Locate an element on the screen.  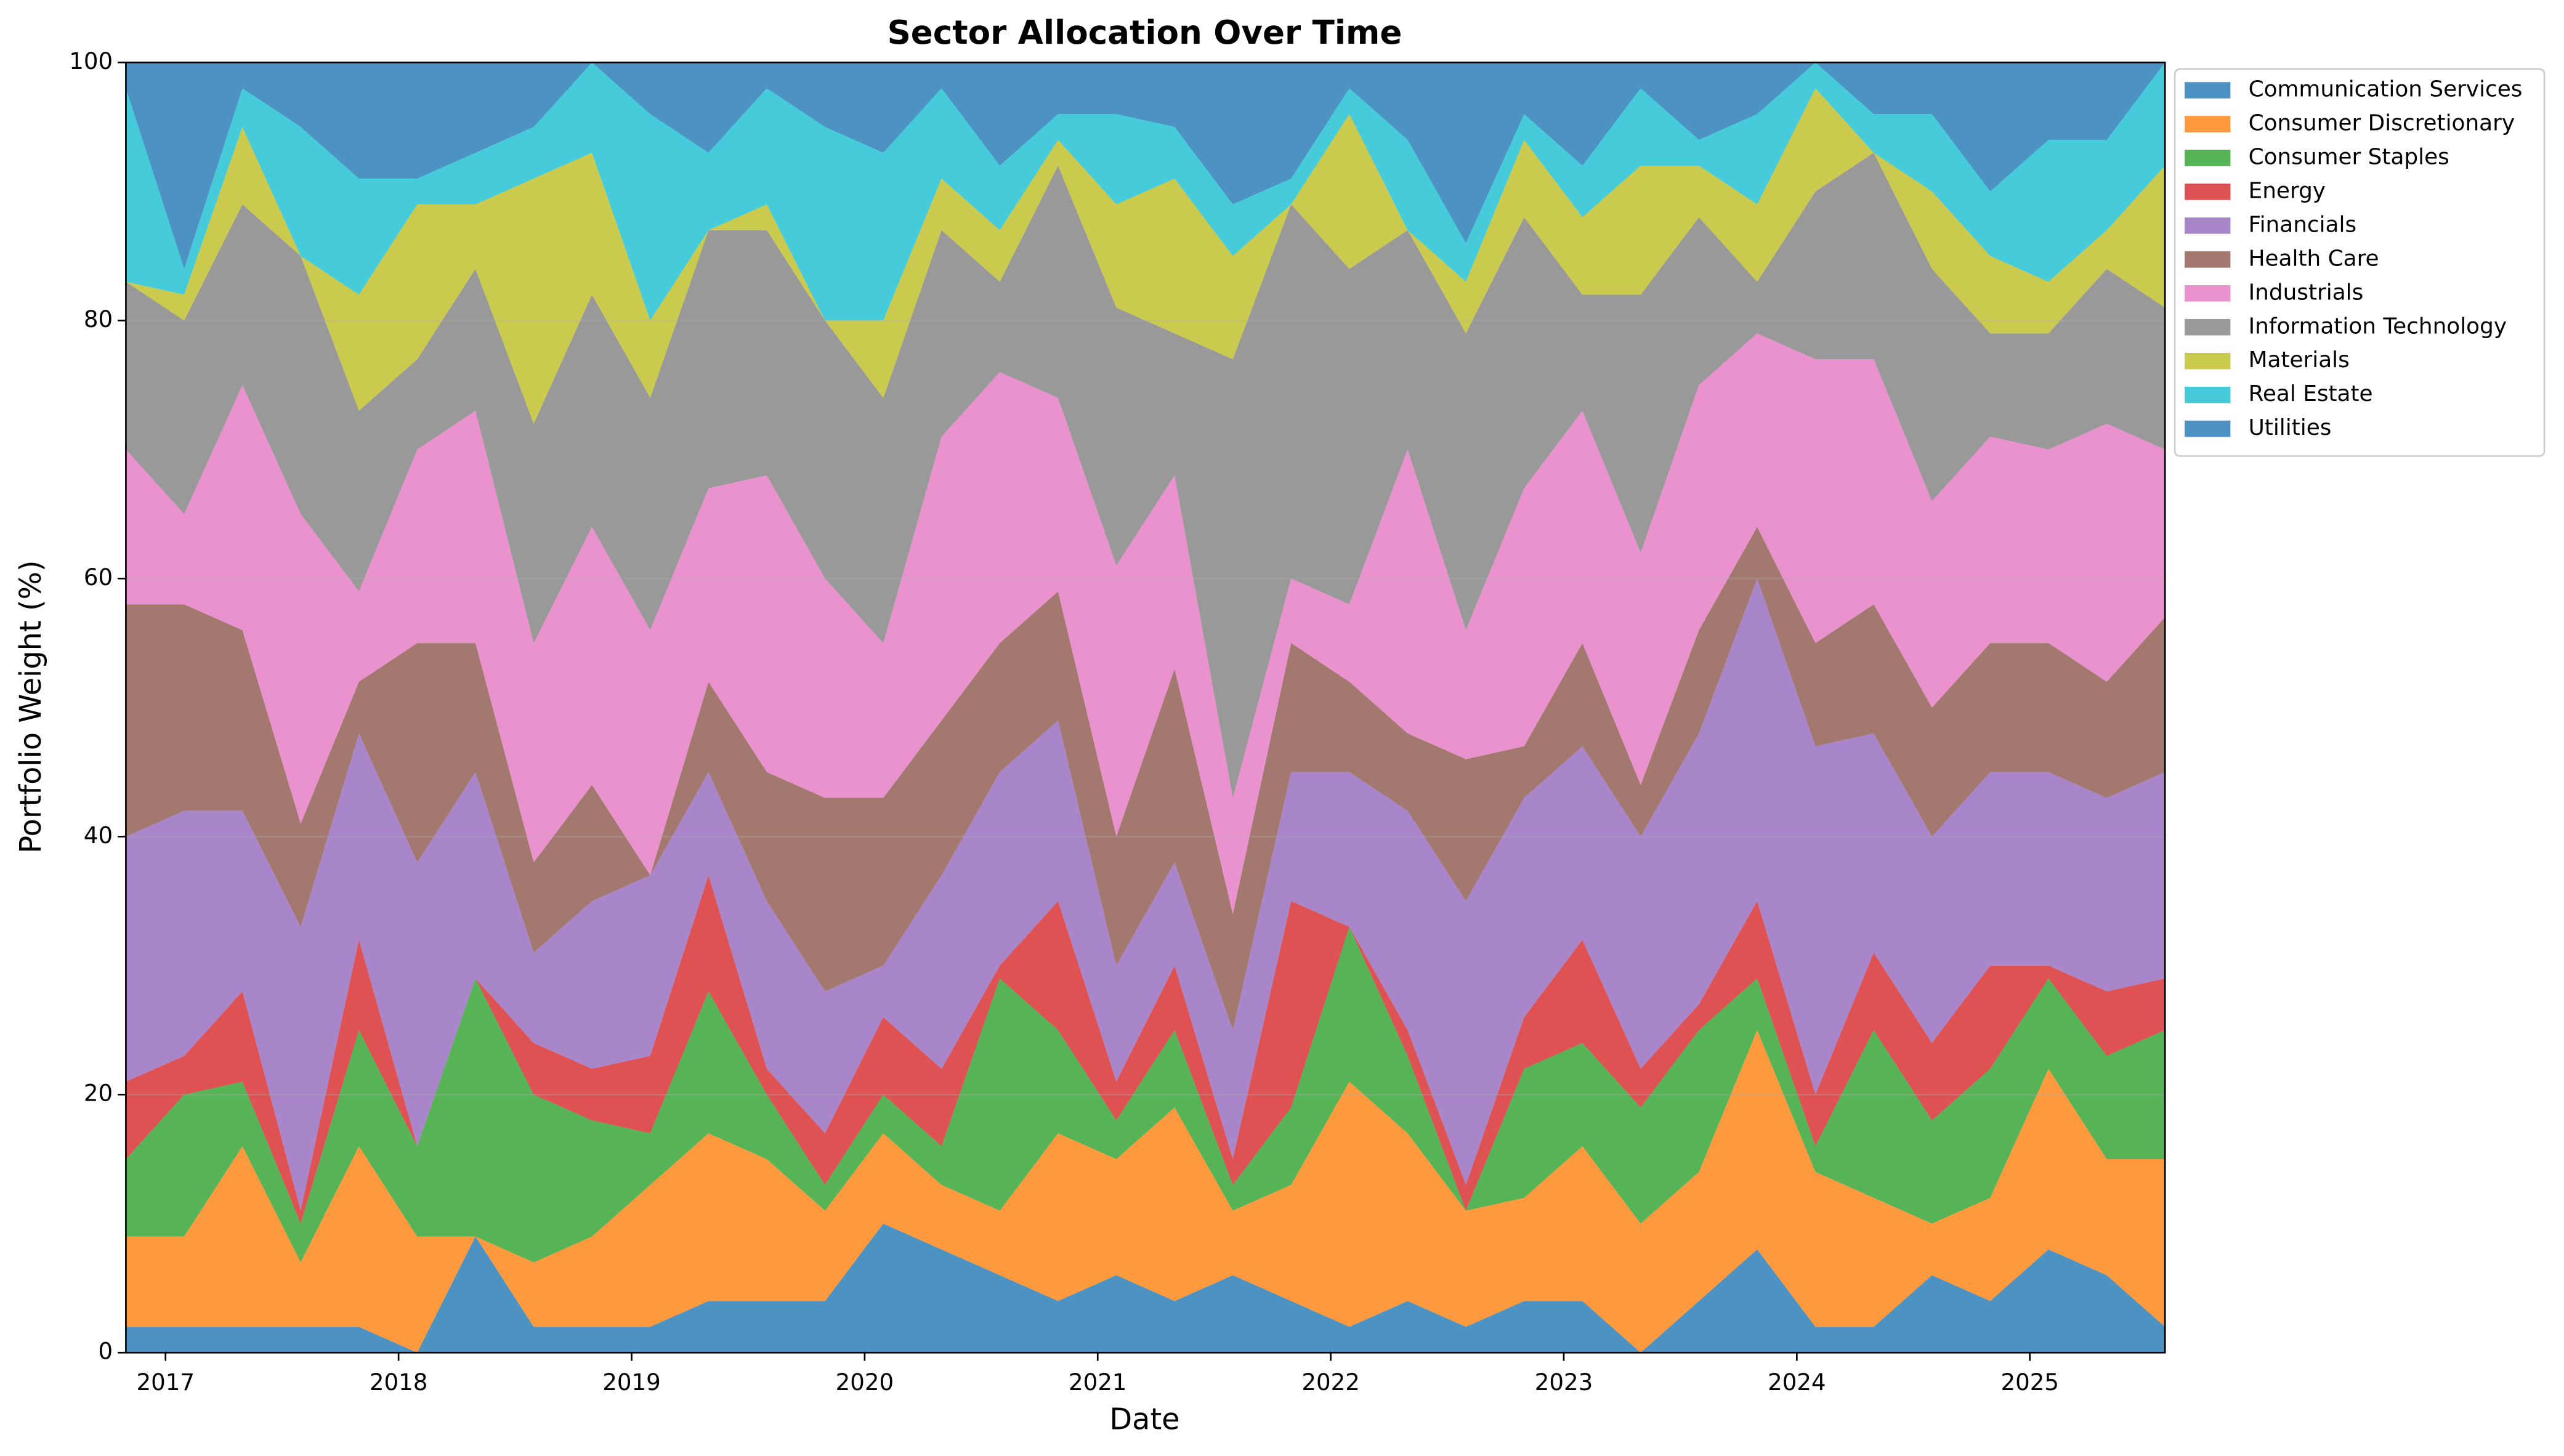
legend-label: Health Care is located at coordinates (2314, 258).